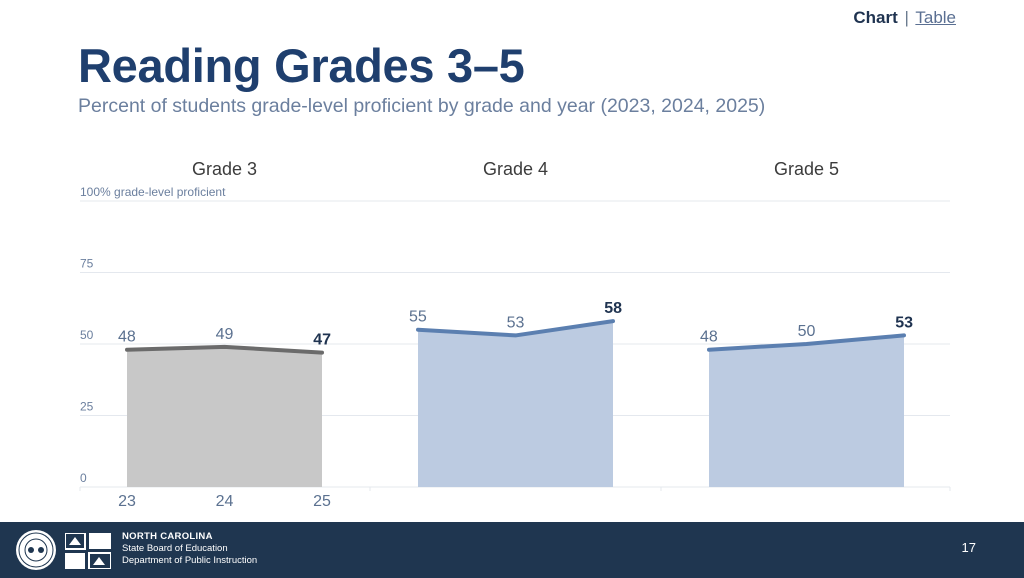  I want to click on x-tick-label-25: 25, so click(322, 501).